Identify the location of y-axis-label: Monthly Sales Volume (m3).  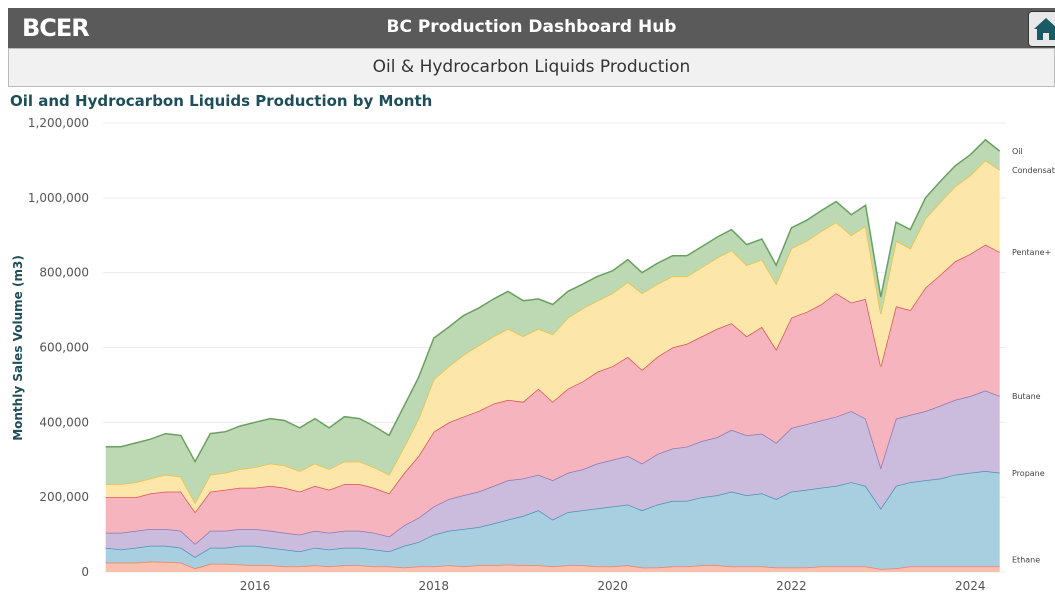
(18, 348).